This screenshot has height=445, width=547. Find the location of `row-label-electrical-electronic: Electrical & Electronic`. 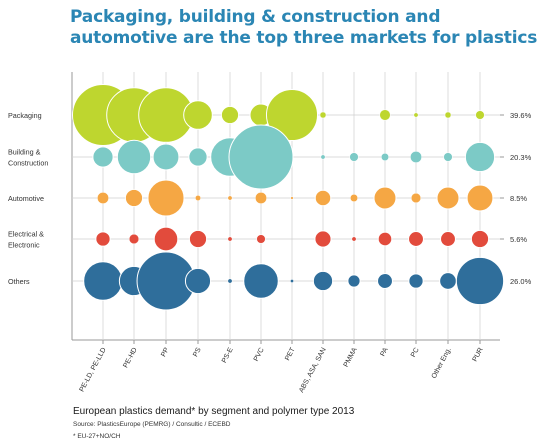

row-label-electrical-electronic: Electrical & Electronic is located at coordinates (26, 240).